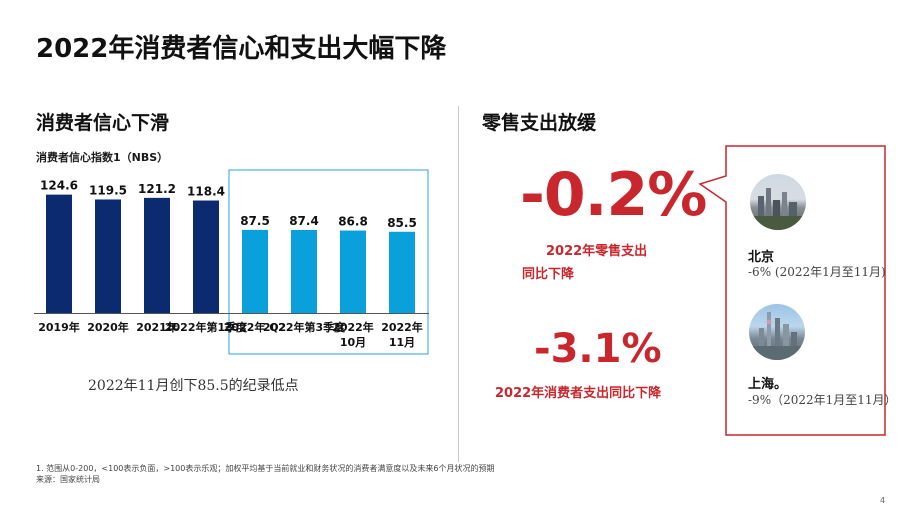 Image resolution: width=920 pixels, height=518 pixels. I want to click on category-label-5: 2022年 Q2, so click(255, 327).